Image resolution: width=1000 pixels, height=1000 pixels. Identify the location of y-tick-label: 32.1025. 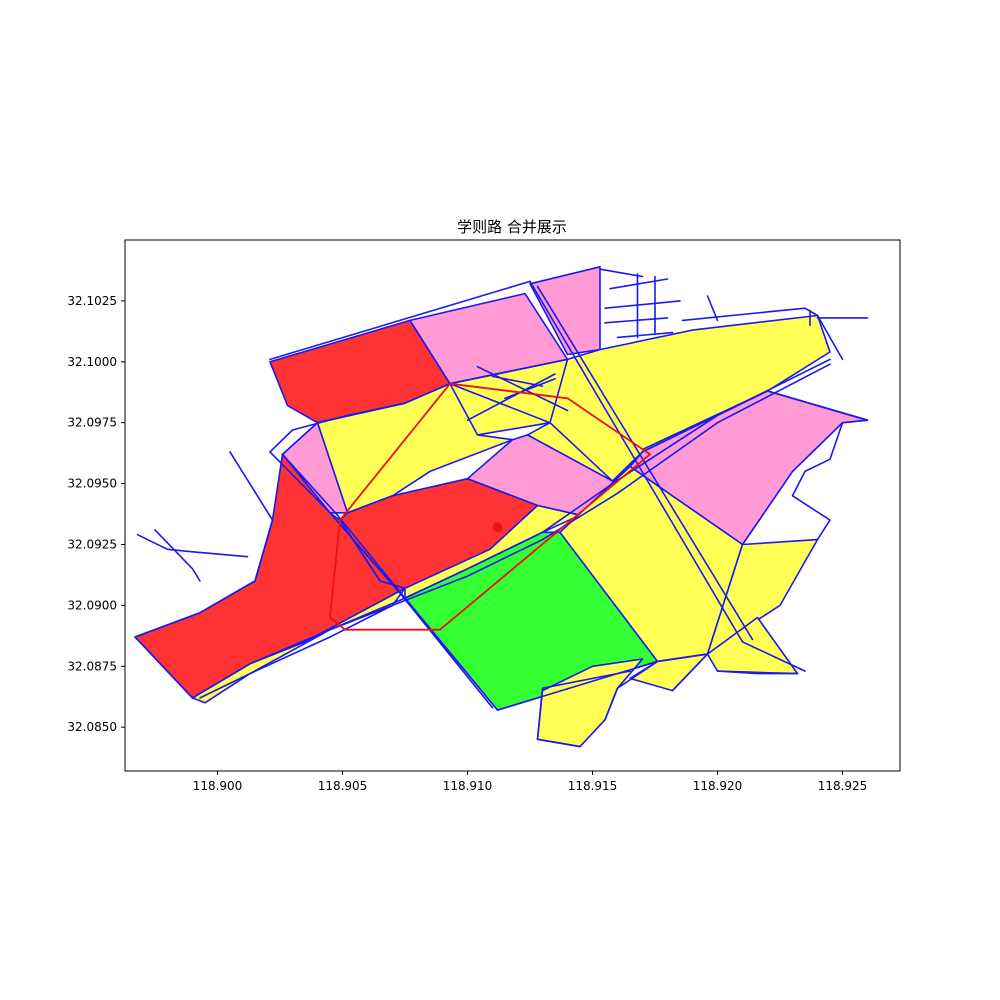
(92, 301).